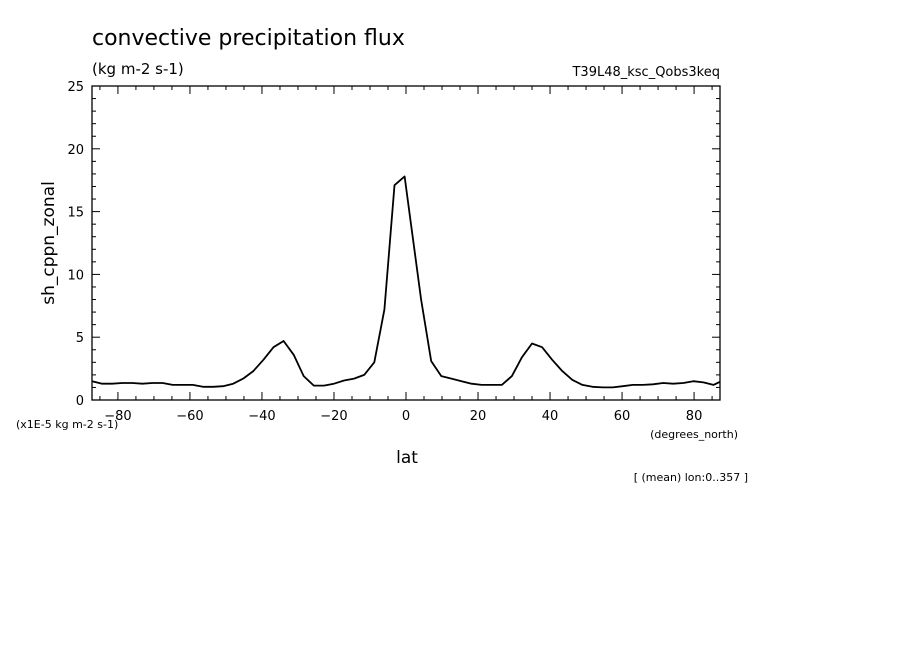 This screenshot has width=904, height=654. Describe the element at coordinates (261, 416) in the screenshot. I see `x-tick-label: −40` at that location.